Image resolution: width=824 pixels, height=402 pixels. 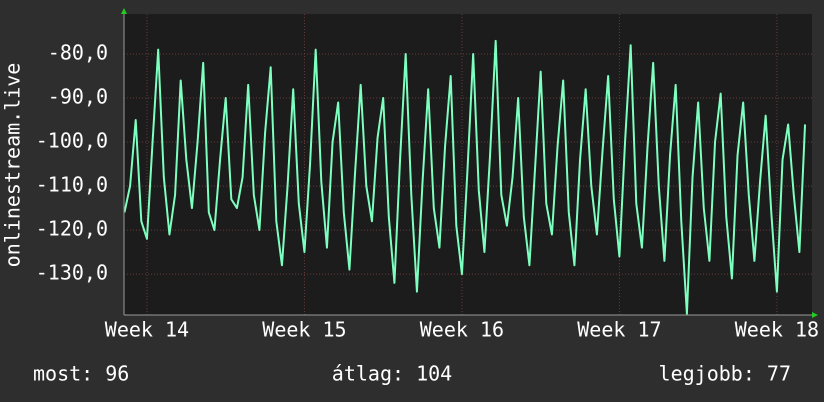 I want to click on x-tick-label: Week 16, so click(x=462, y=330).